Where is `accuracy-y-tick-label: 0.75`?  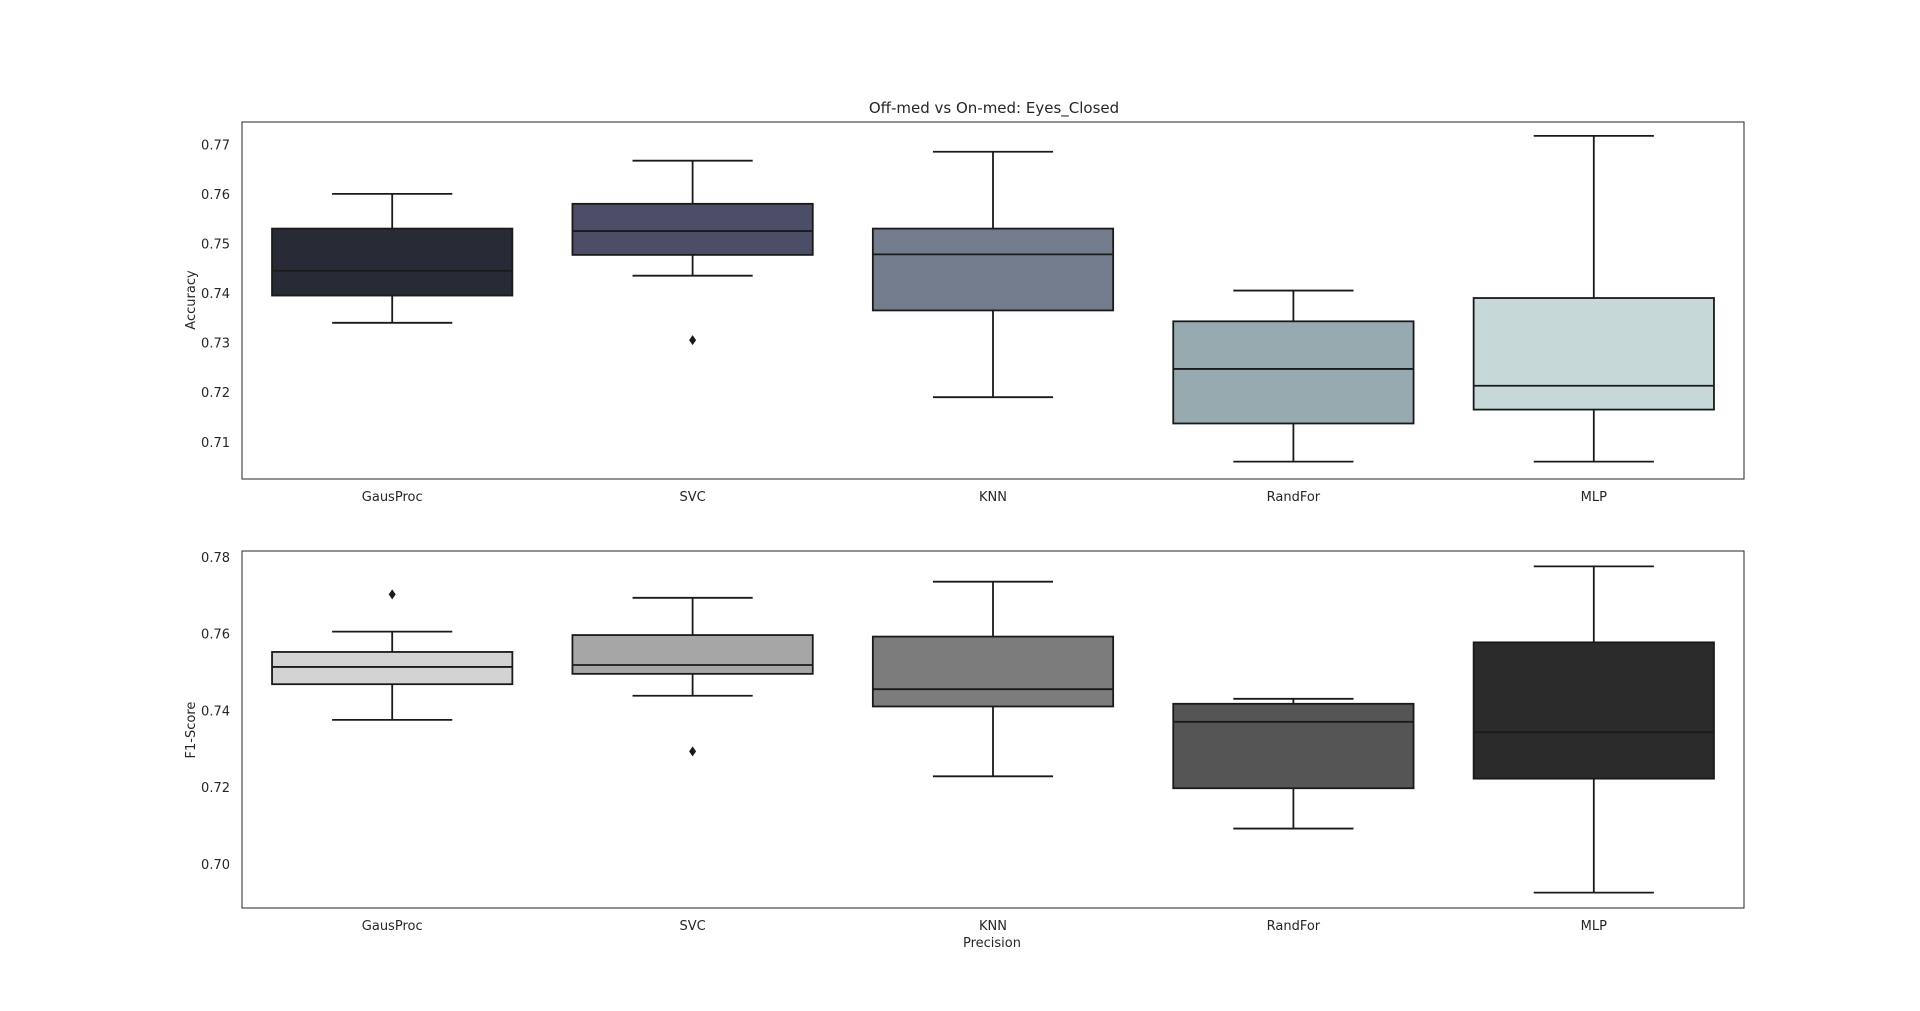 accuracy-y-tick-label: 0.75 is located at coordinates (215, 244).